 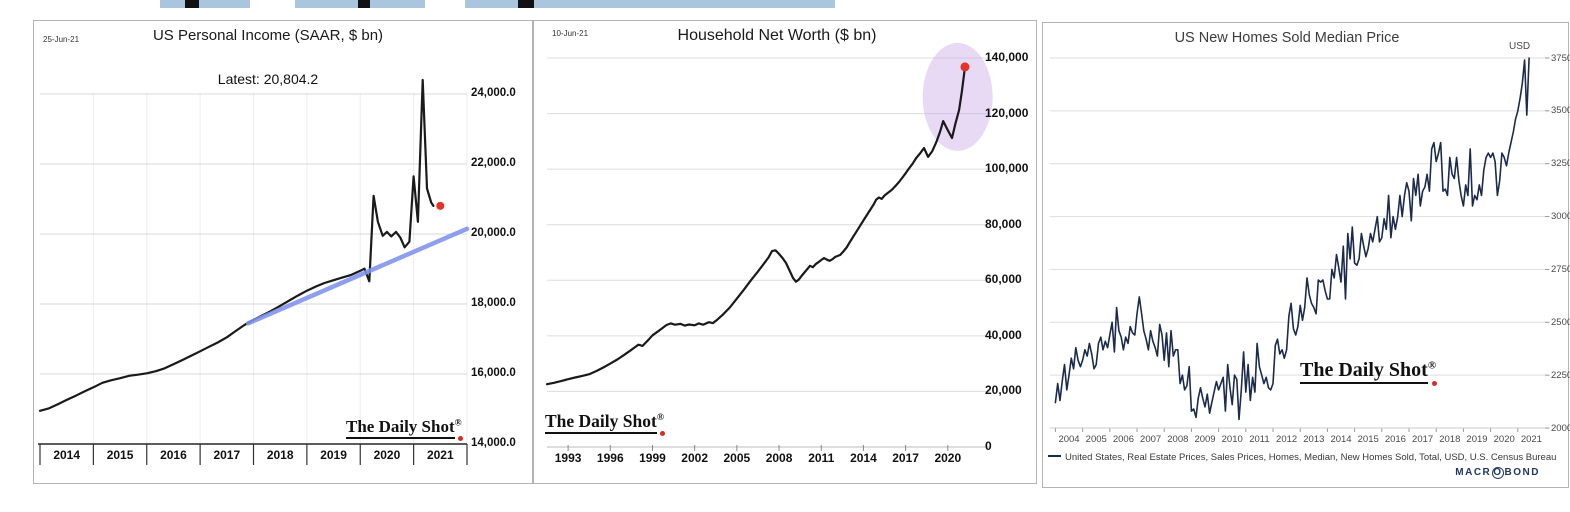 What do you see at coordinates (61, 39) in the screenshot?
I see `chart1-date-stamp: 25-Jun-21` at bounding box center [61, 39].